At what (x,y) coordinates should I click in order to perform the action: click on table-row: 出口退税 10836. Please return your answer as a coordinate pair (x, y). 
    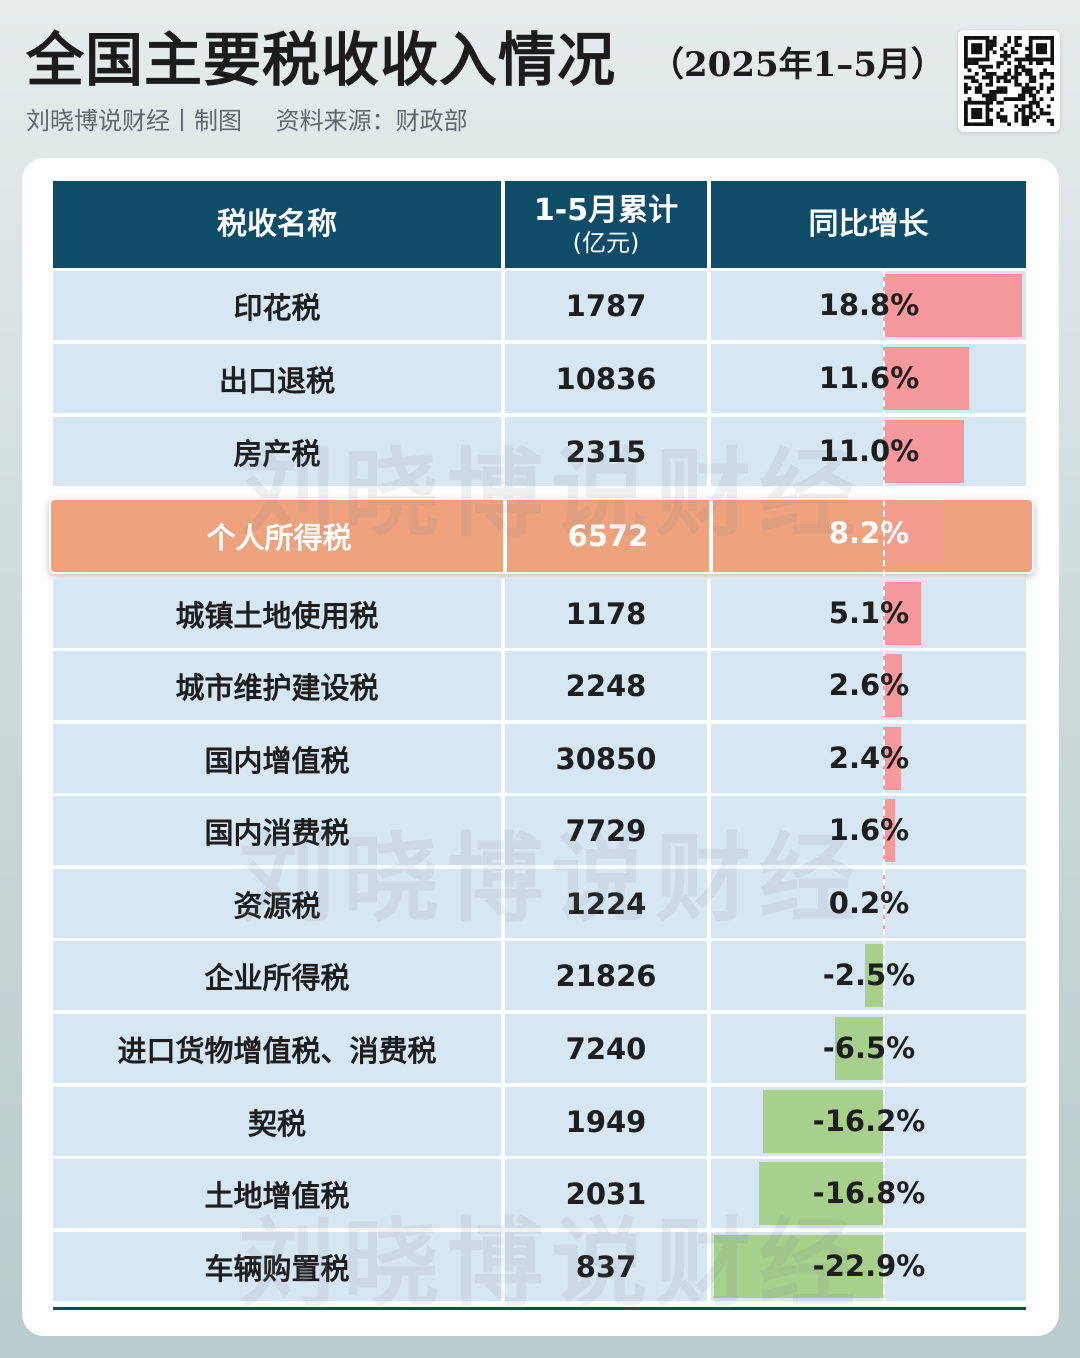
    Looking at the image, I should click on (539, 380).